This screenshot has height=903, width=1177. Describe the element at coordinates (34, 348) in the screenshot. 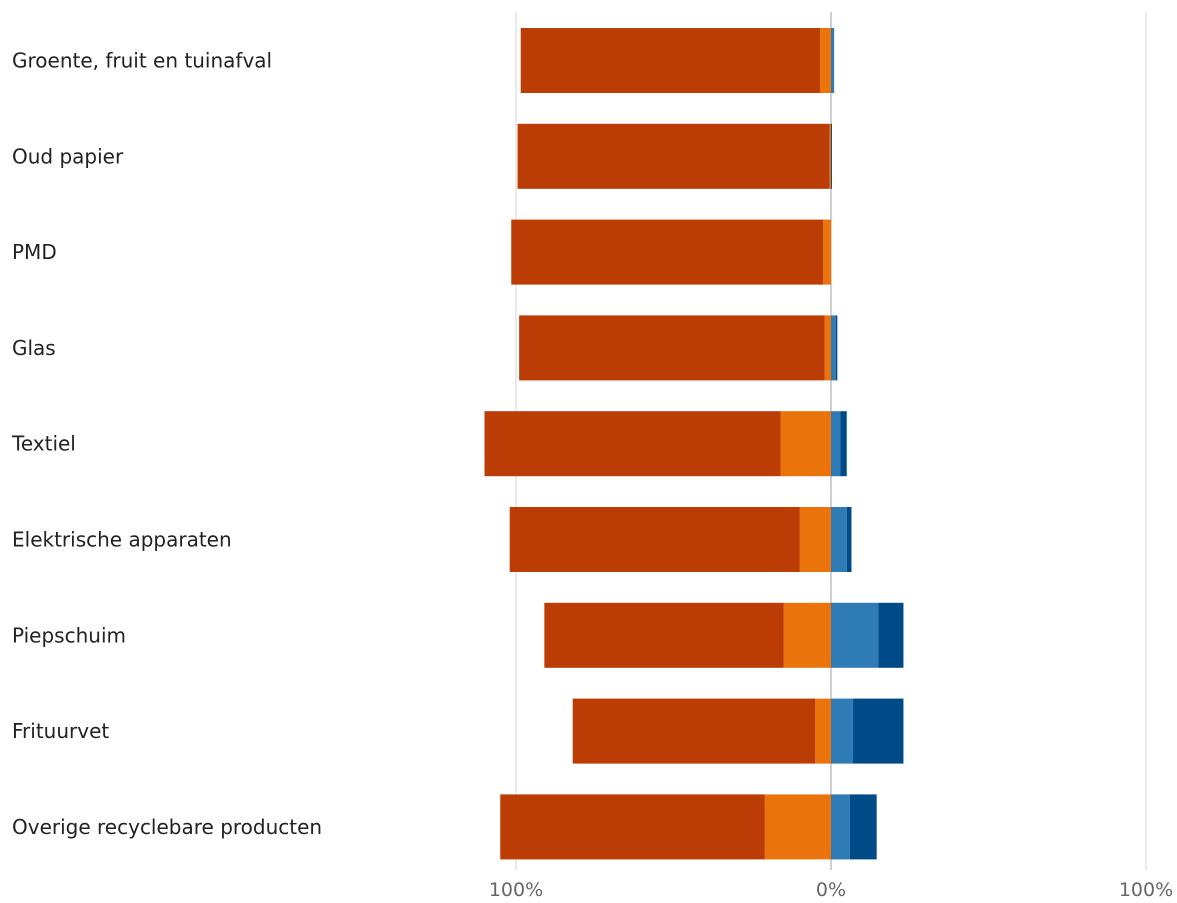

I see `category-label: Glas` at that location.